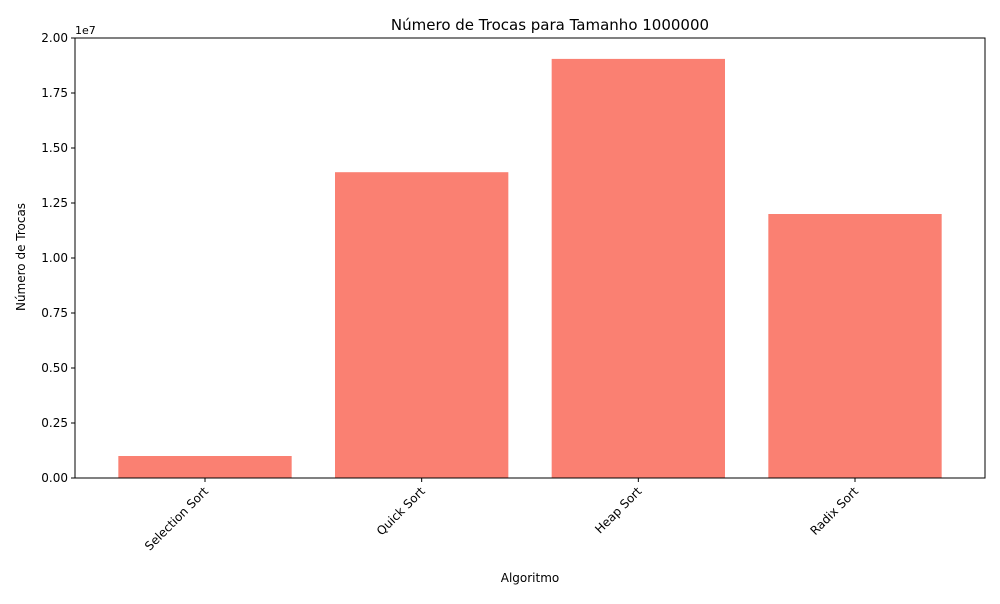 The height and width of the screenshot is (604, 1000). What do you see at coordinates (54, 423) in the screenshot?
I see `y-tick-label: 0.25` at bounding box center [54, 423].